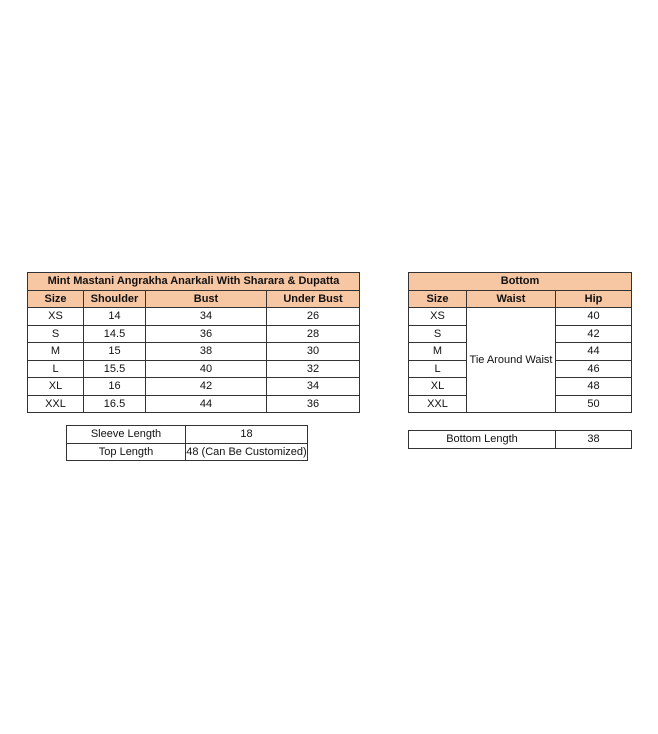 This screenshot has height=734, width=658. I want to click on header-bust: Bust, so click(206, 298).